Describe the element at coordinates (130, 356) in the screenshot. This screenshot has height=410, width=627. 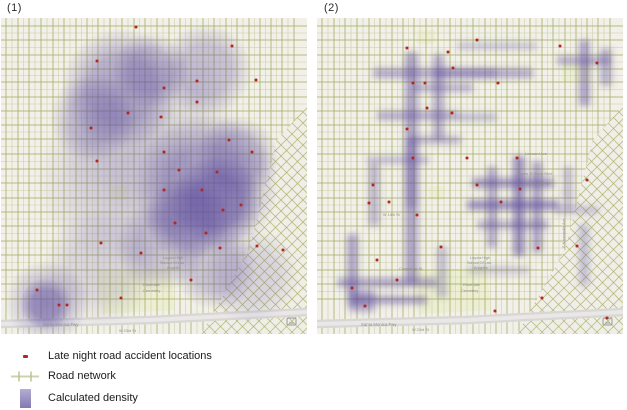
I see `legend-label-accidents: Late night road accident locations` at that location.